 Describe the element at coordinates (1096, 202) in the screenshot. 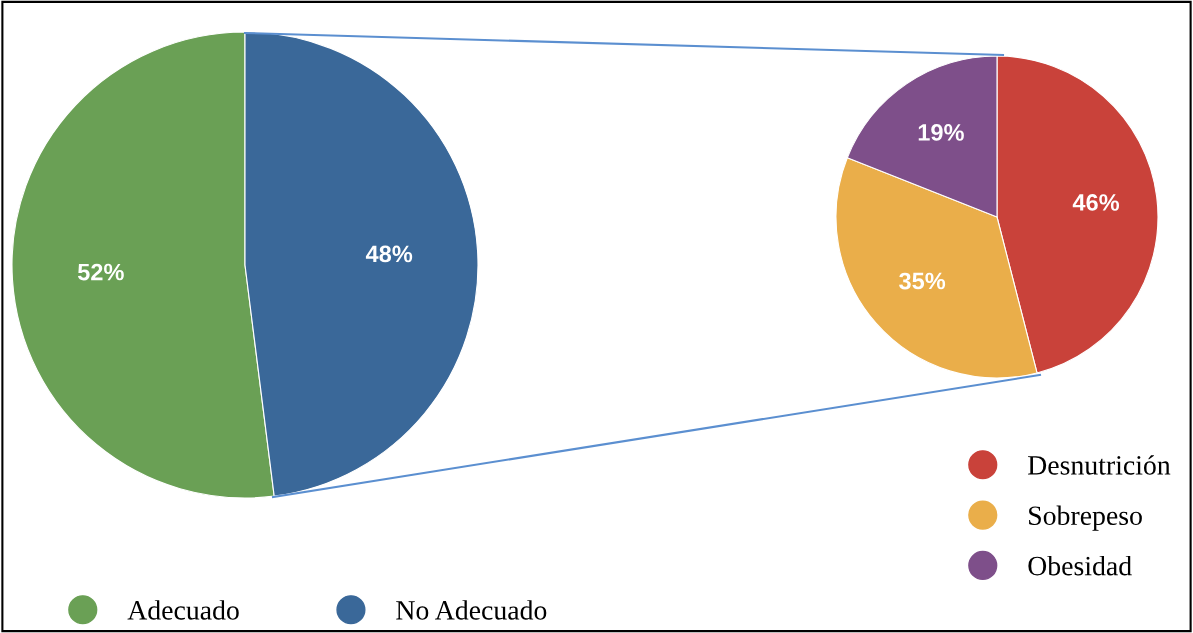

I see `data-label: 46%` at that location.